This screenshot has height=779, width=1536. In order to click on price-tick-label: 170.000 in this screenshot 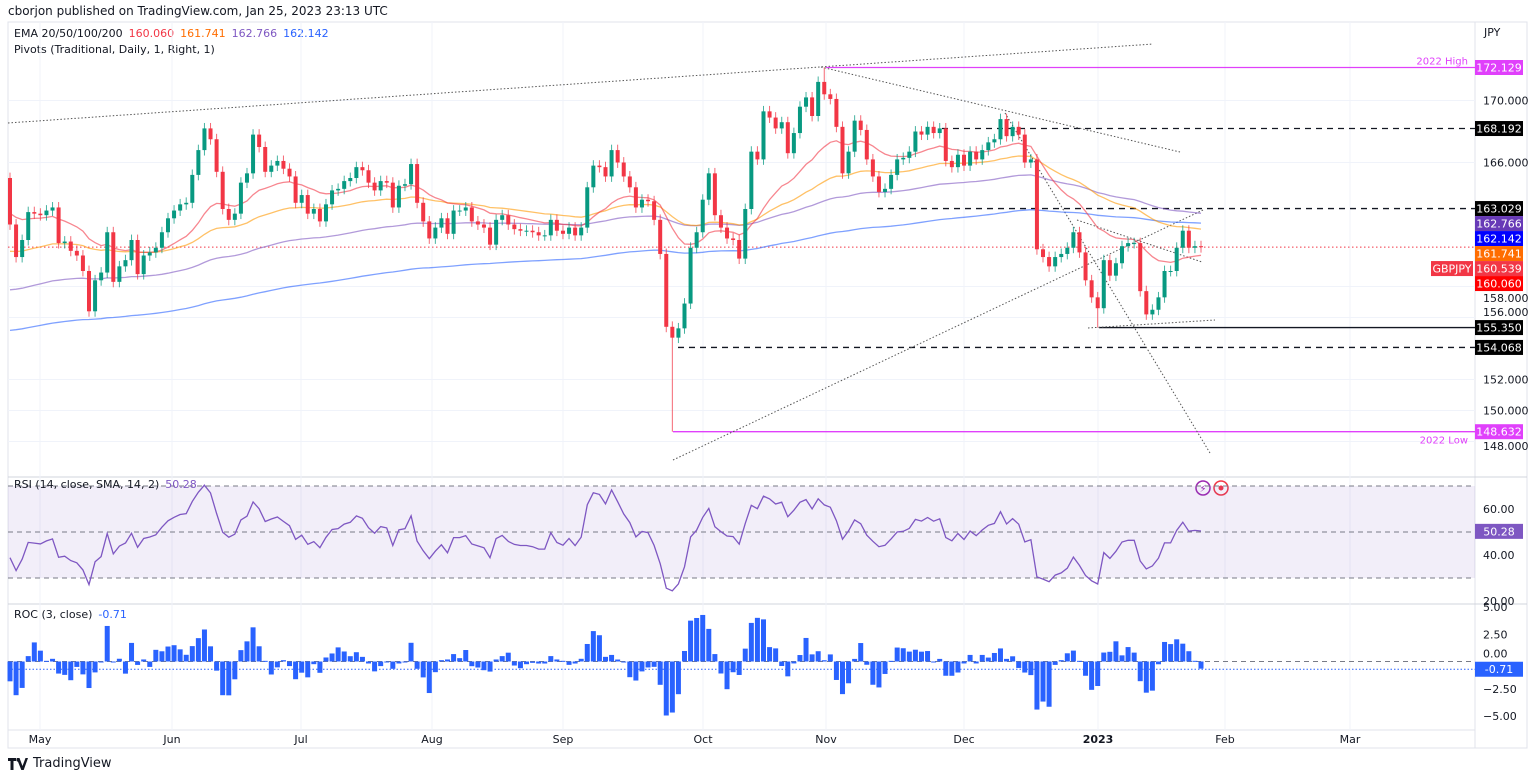, I will do `click(1506, 101)`.